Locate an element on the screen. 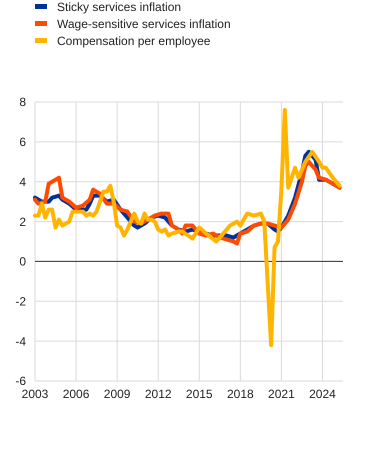 This screenshot has width=371, height=449. y-tick-label: 6 is located at coordinates (22, 142).